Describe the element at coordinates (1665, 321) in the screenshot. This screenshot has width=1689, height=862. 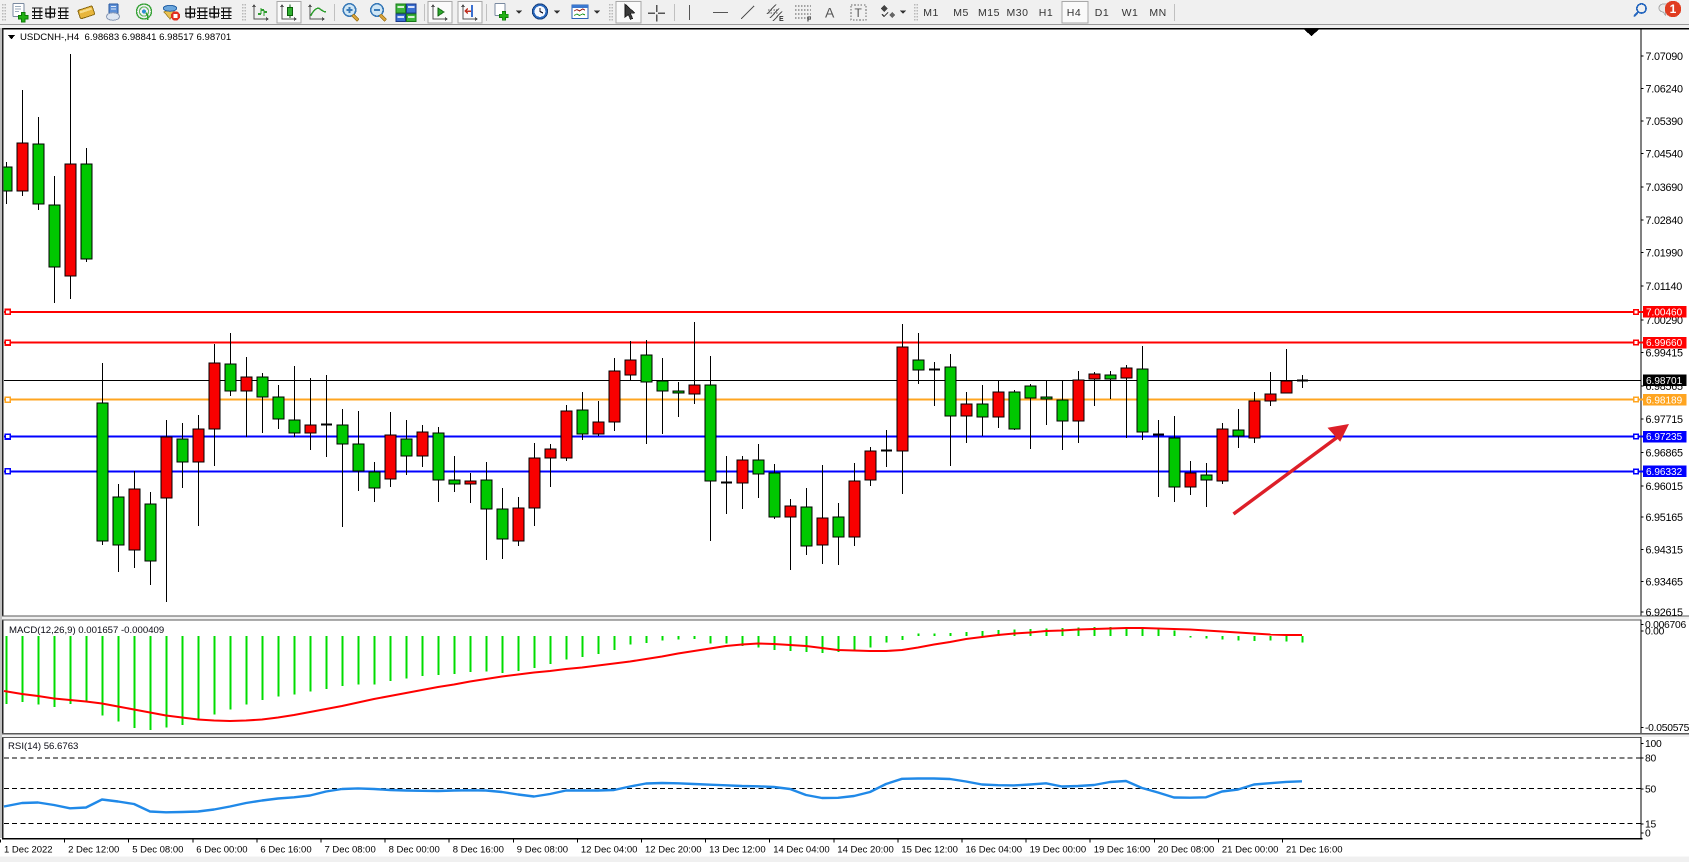
I see `svg-text: 7.00290` at that location.